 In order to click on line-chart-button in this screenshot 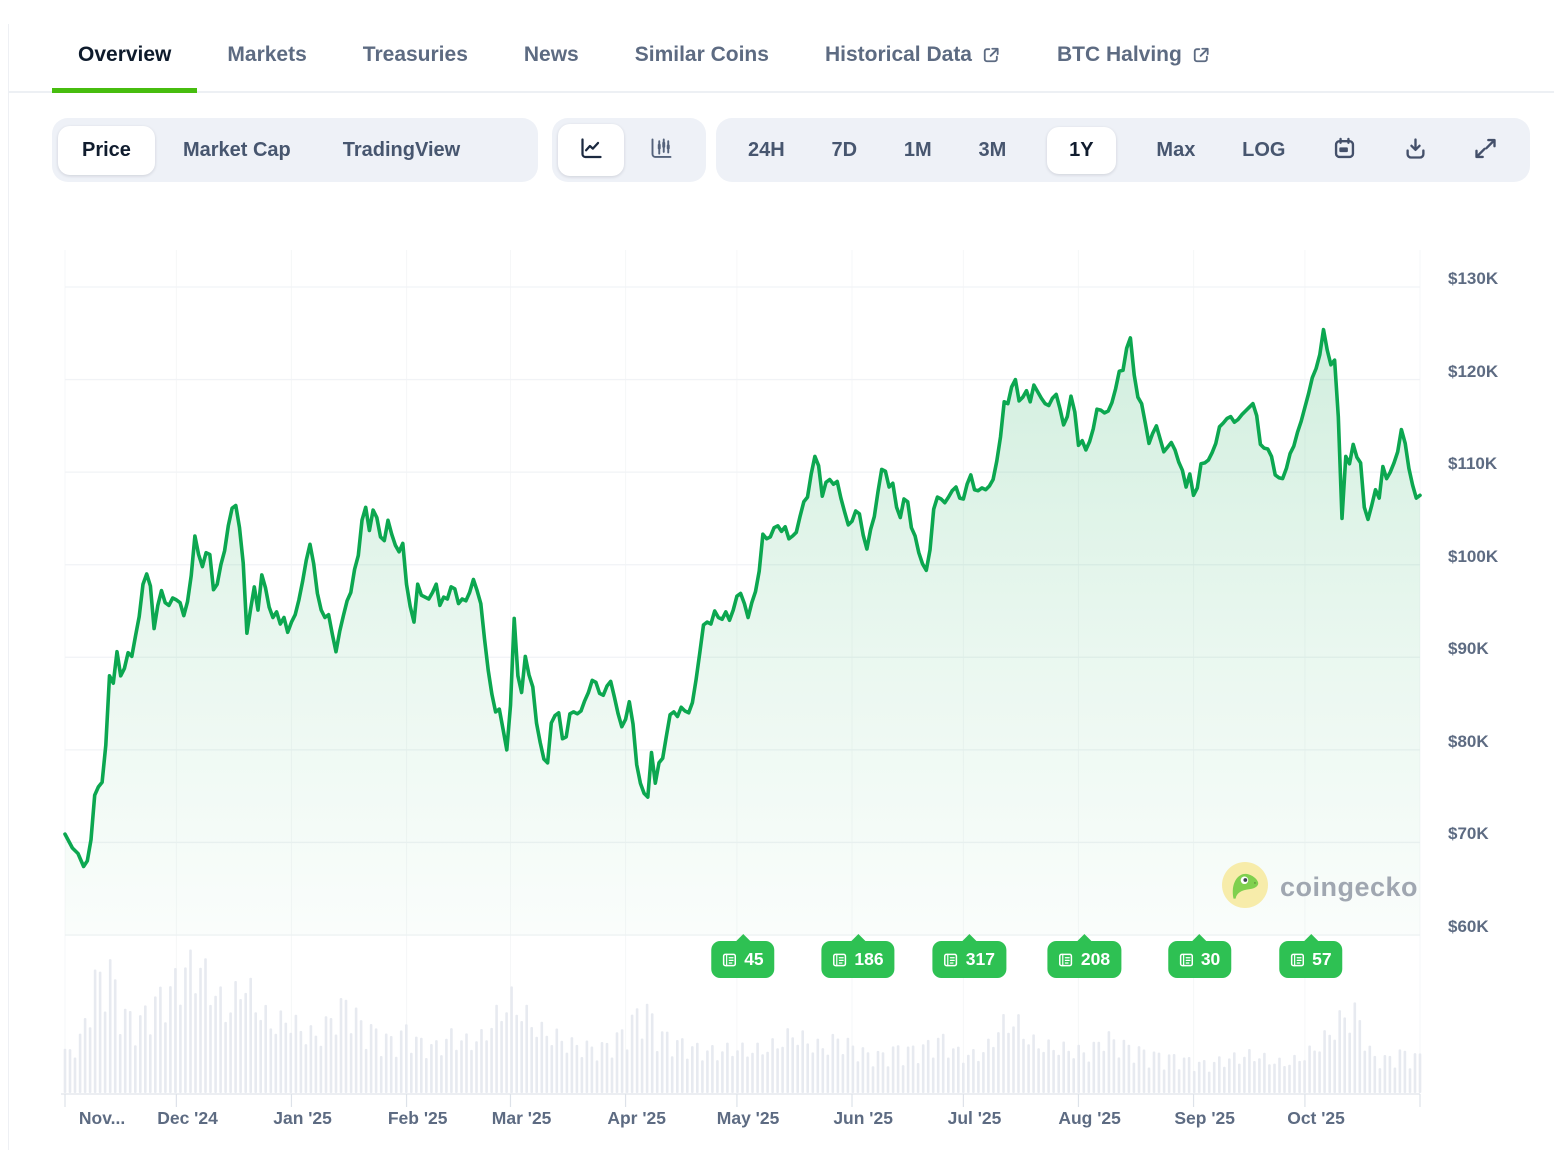, I will do `click(591, 150)`.